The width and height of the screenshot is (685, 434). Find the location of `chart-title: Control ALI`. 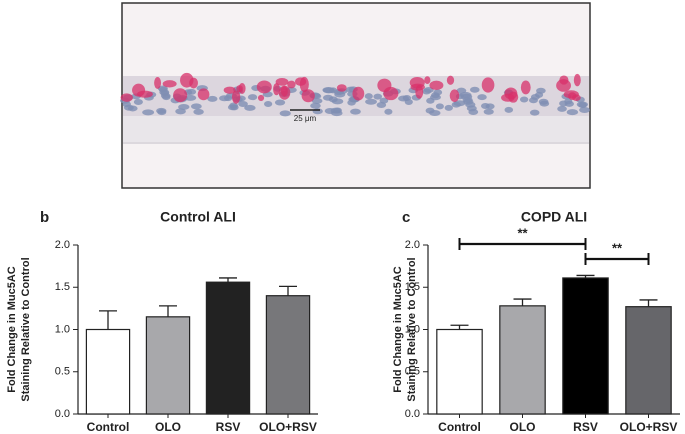

chart-title: Control ALI is located at coordinates (198, 217).